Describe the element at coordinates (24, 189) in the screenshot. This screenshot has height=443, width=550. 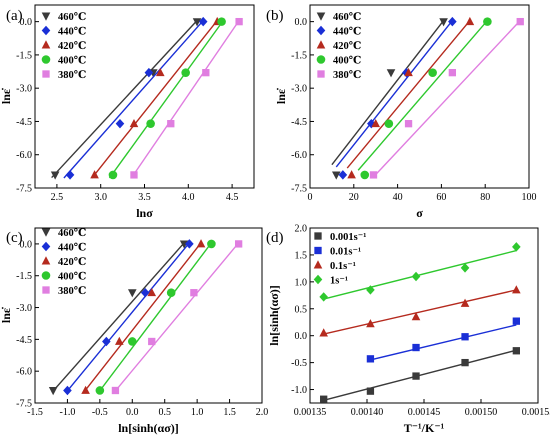
I see `y-tick-label: -7.5` at that location.